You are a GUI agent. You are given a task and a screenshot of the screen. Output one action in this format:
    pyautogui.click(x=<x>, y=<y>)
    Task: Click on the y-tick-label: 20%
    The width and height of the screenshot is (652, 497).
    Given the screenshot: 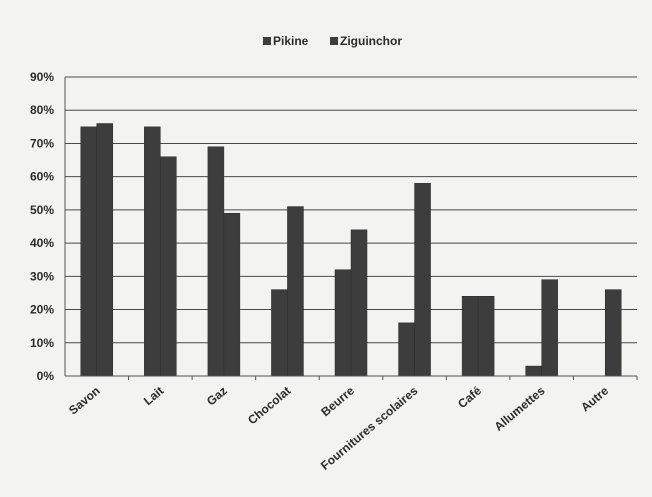 What is the action you would take?
    pyautogui.click(x=42, y=310)
    